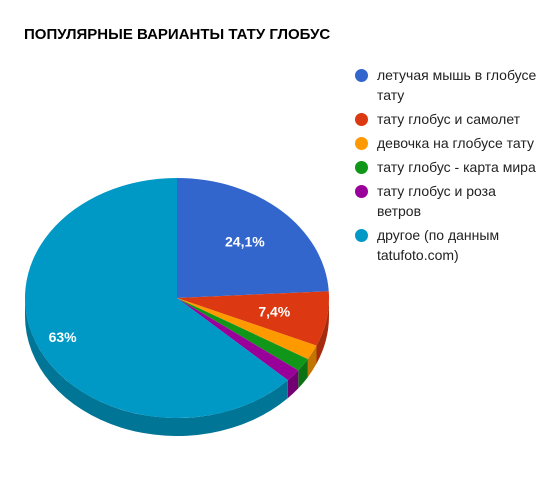 Image resolution: width=542 pixels, height=477 pixels. I want to click on pie-slice-label-5: 63%, so click(63, 337).